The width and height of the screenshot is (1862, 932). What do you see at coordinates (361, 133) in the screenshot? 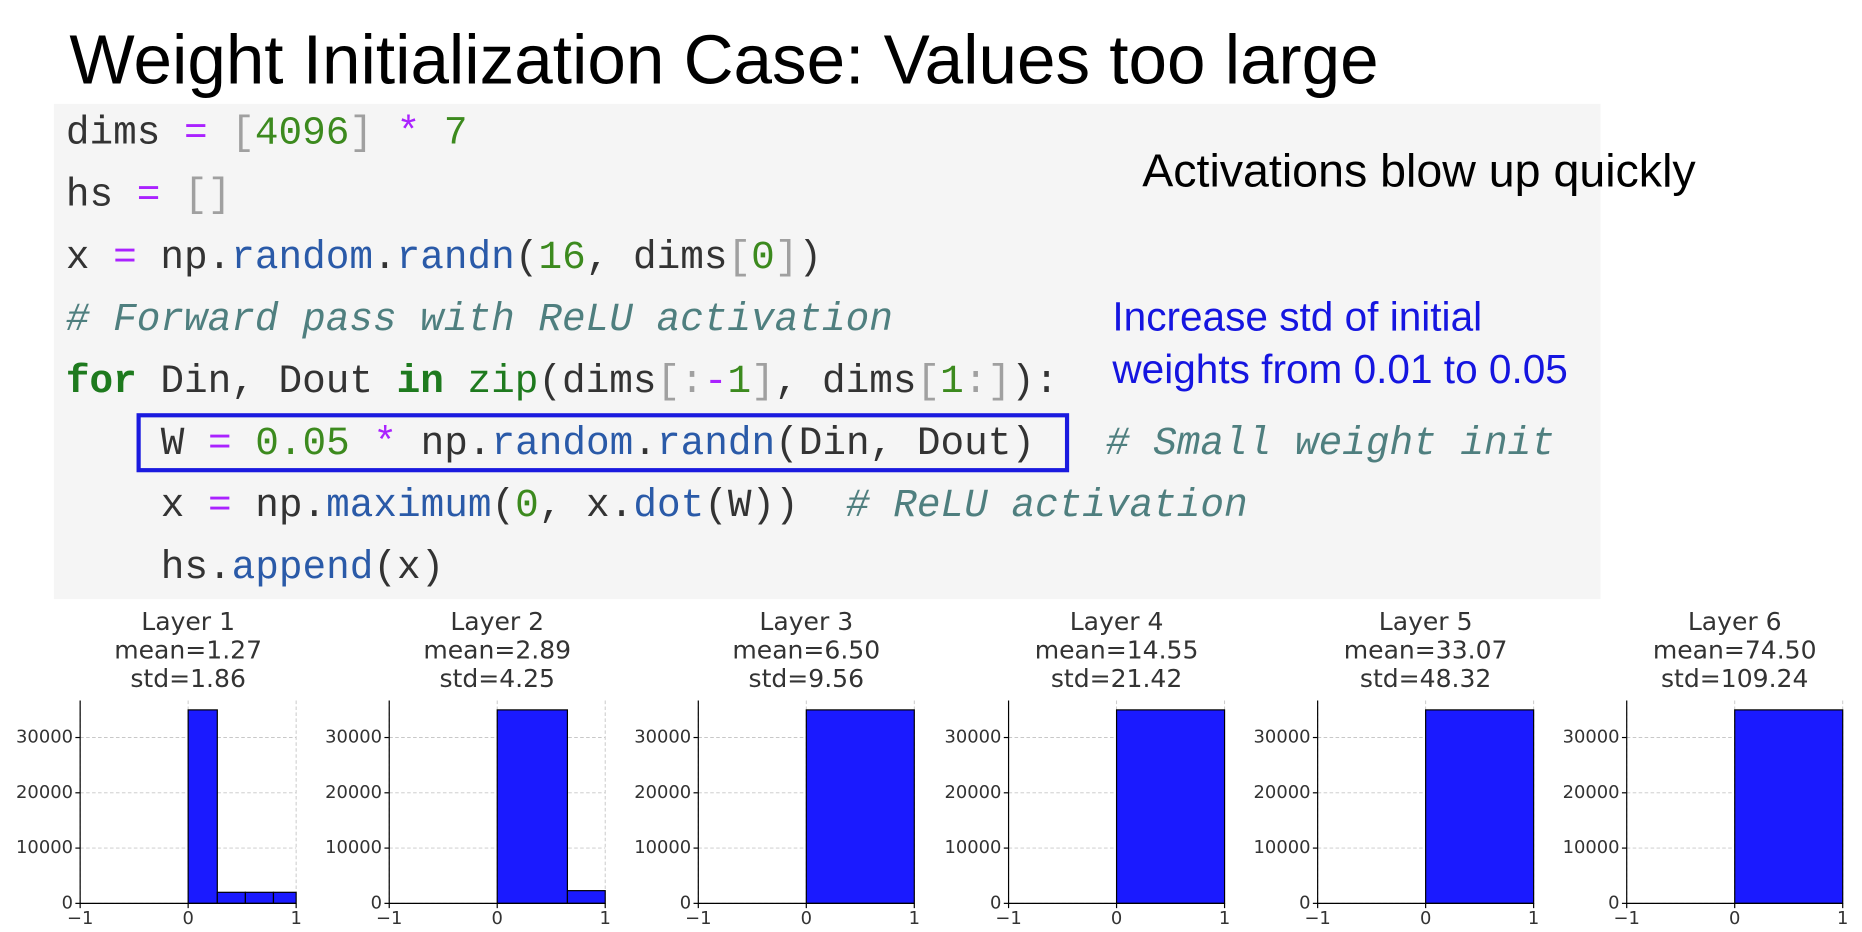
I see `code-token: ]` at bounding box center [361, 133].